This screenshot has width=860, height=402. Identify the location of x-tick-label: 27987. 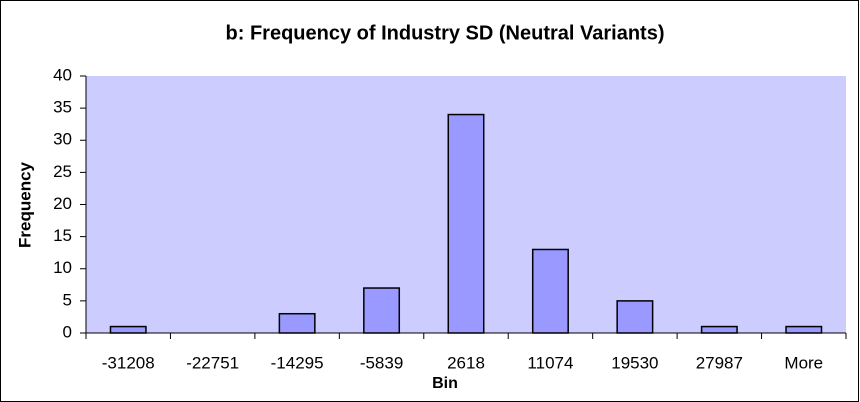
(719, 362).